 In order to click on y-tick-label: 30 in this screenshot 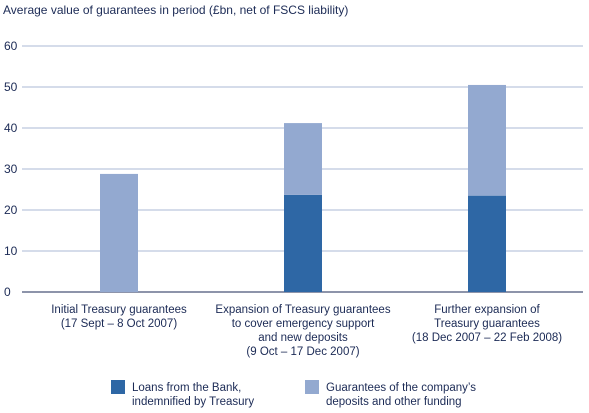, I will do `click(11, 169)`.